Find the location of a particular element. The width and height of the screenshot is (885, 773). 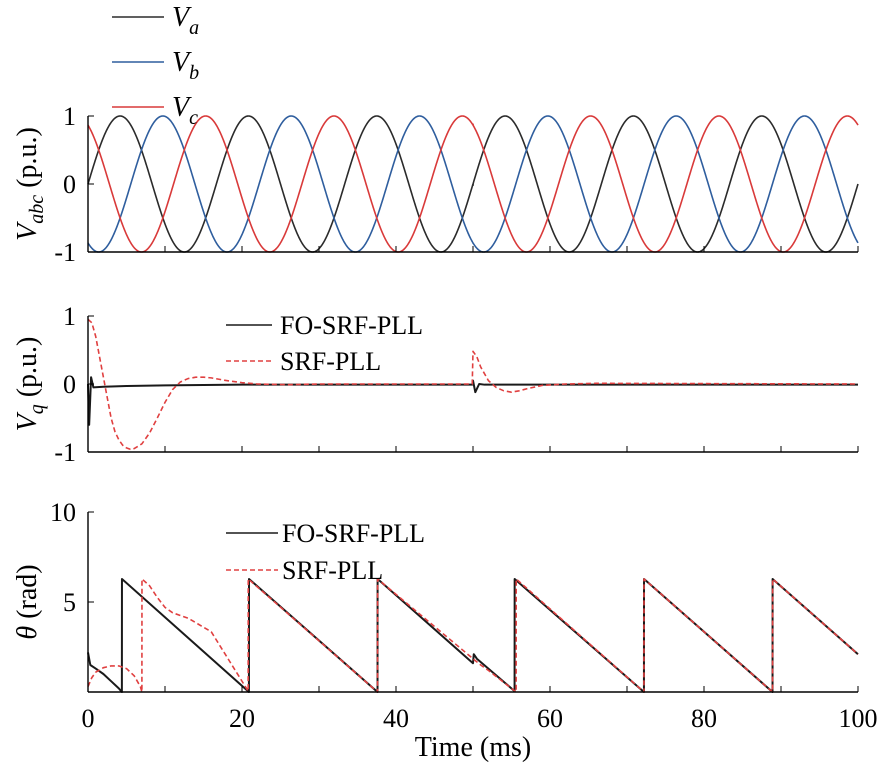

y-tick-label: 10 is located at coordinates (63, 512).